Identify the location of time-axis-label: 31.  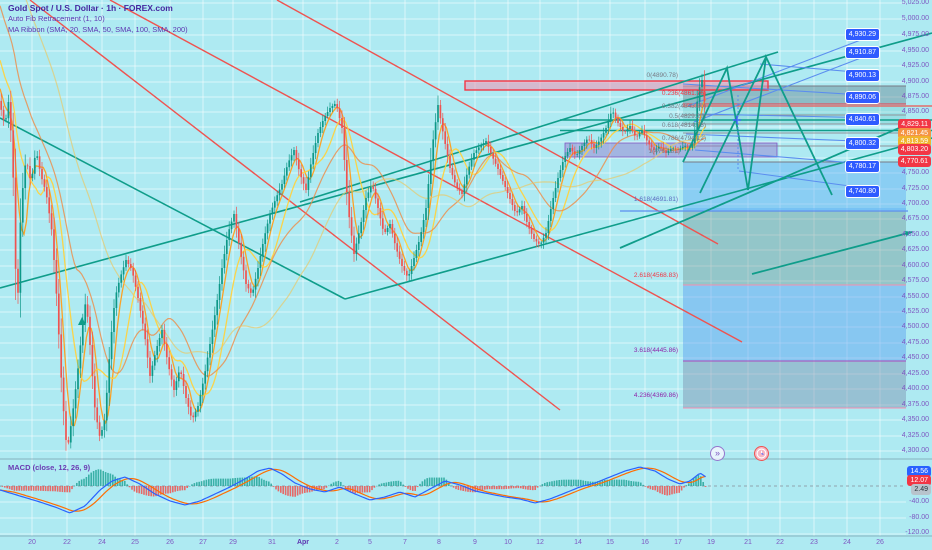
(272, 542).